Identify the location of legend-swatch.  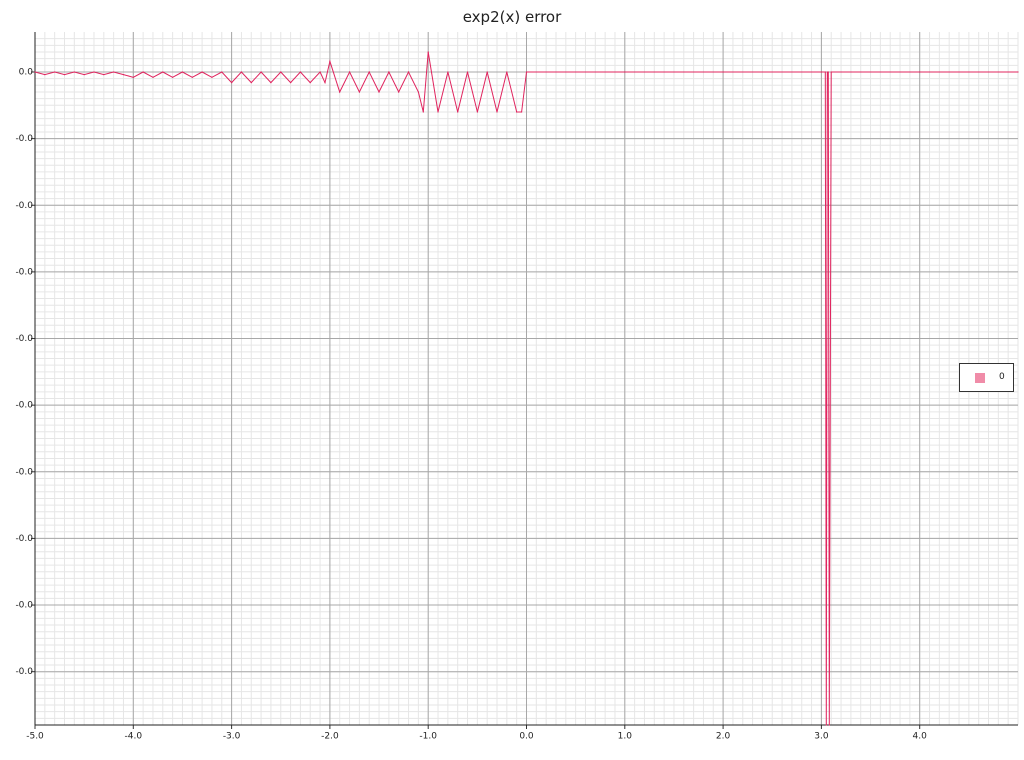
(980, 378).